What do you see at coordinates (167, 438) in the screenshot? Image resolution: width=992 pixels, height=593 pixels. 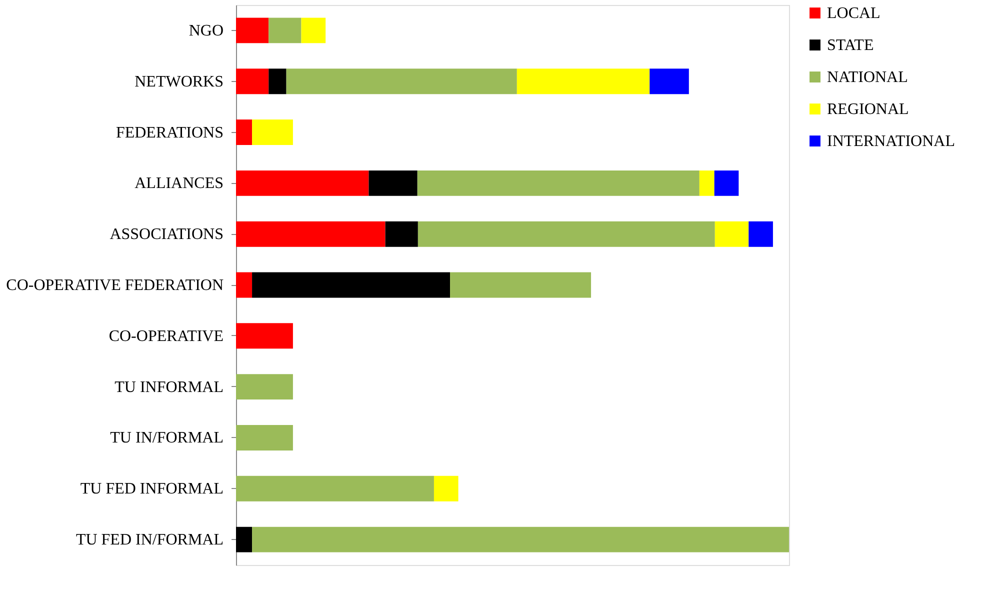 I see `y-tick-label: TU IN/FORMAL` at bounding box center [167, 438].